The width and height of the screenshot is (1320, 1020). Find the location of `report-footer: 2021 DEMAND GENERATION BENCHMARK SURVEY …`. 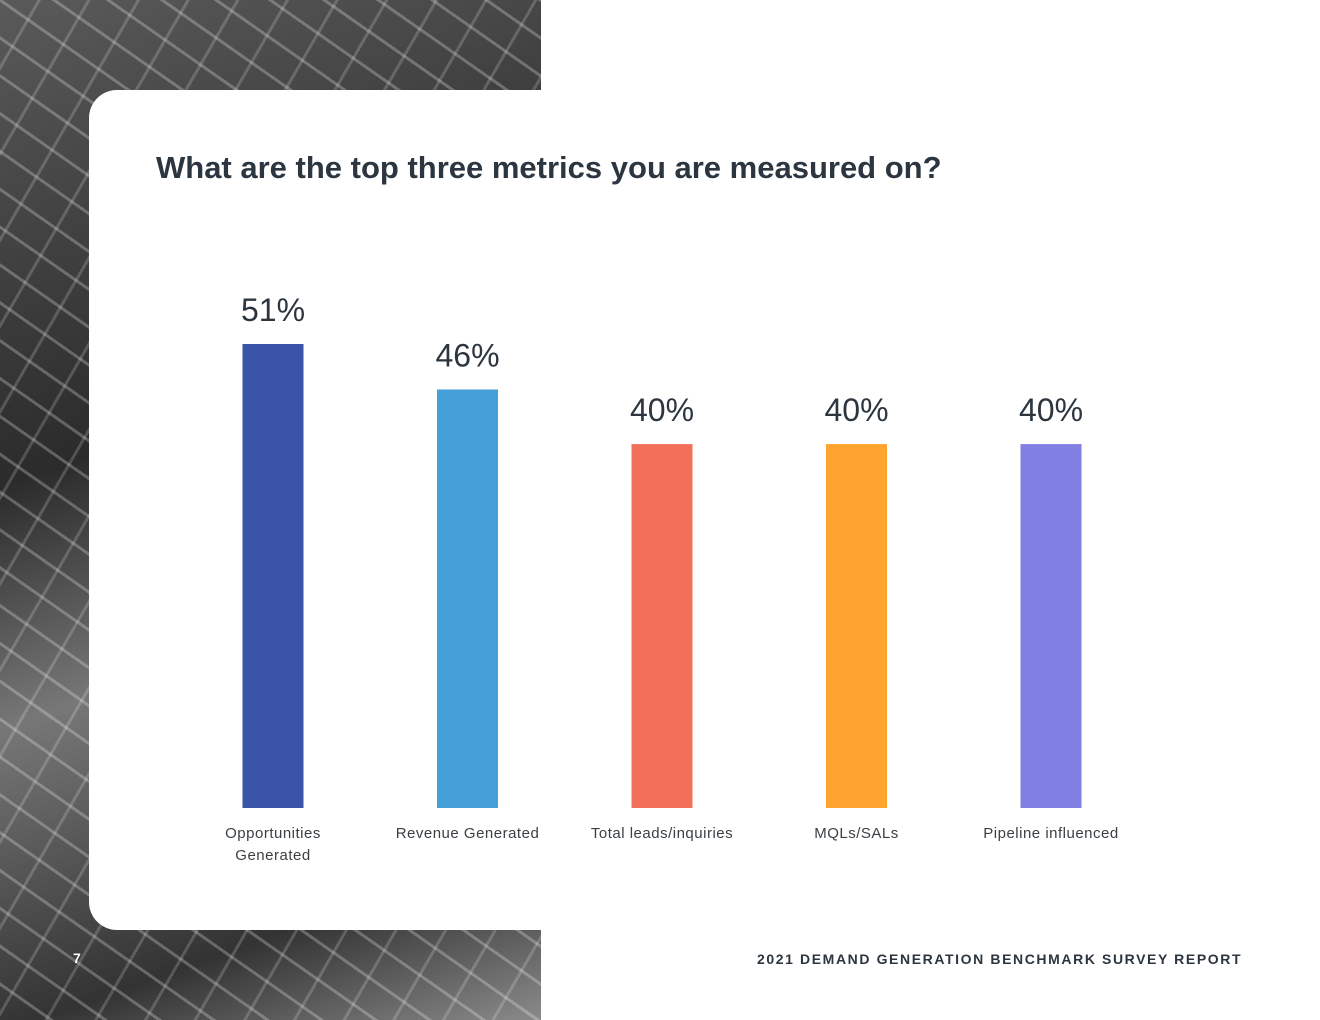

report-footer: 2021 DEMAND GENERATION BENCHMARK SURVEY … is located at coordinates (1000, 959).